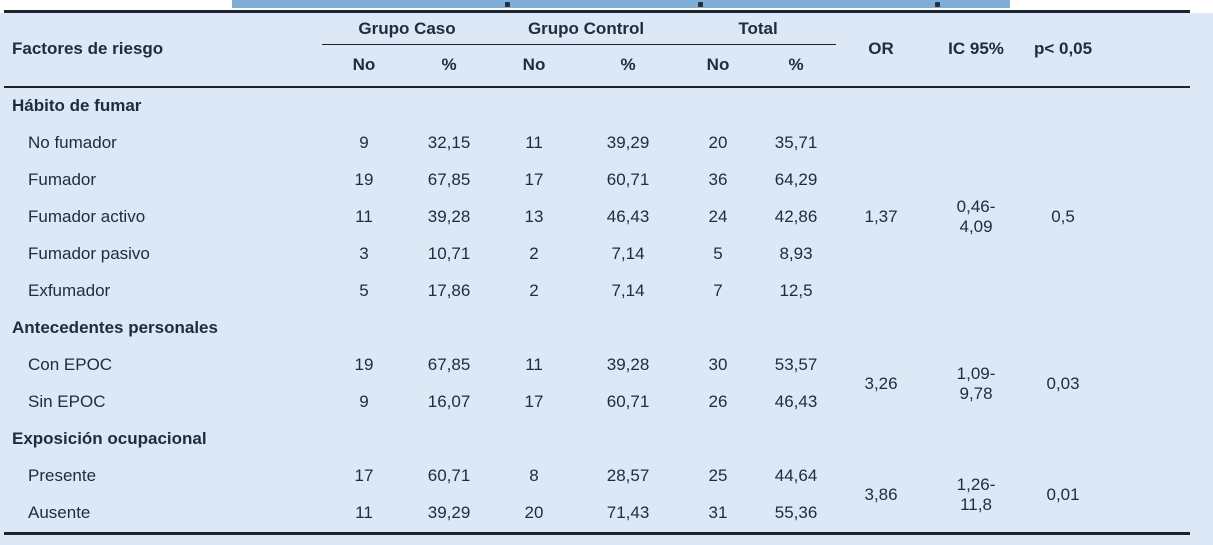  What do you see at coordinates (67, 401) in the screenshot?
I see `row-label: Sin EPOC` at bounding box center [67, 401].